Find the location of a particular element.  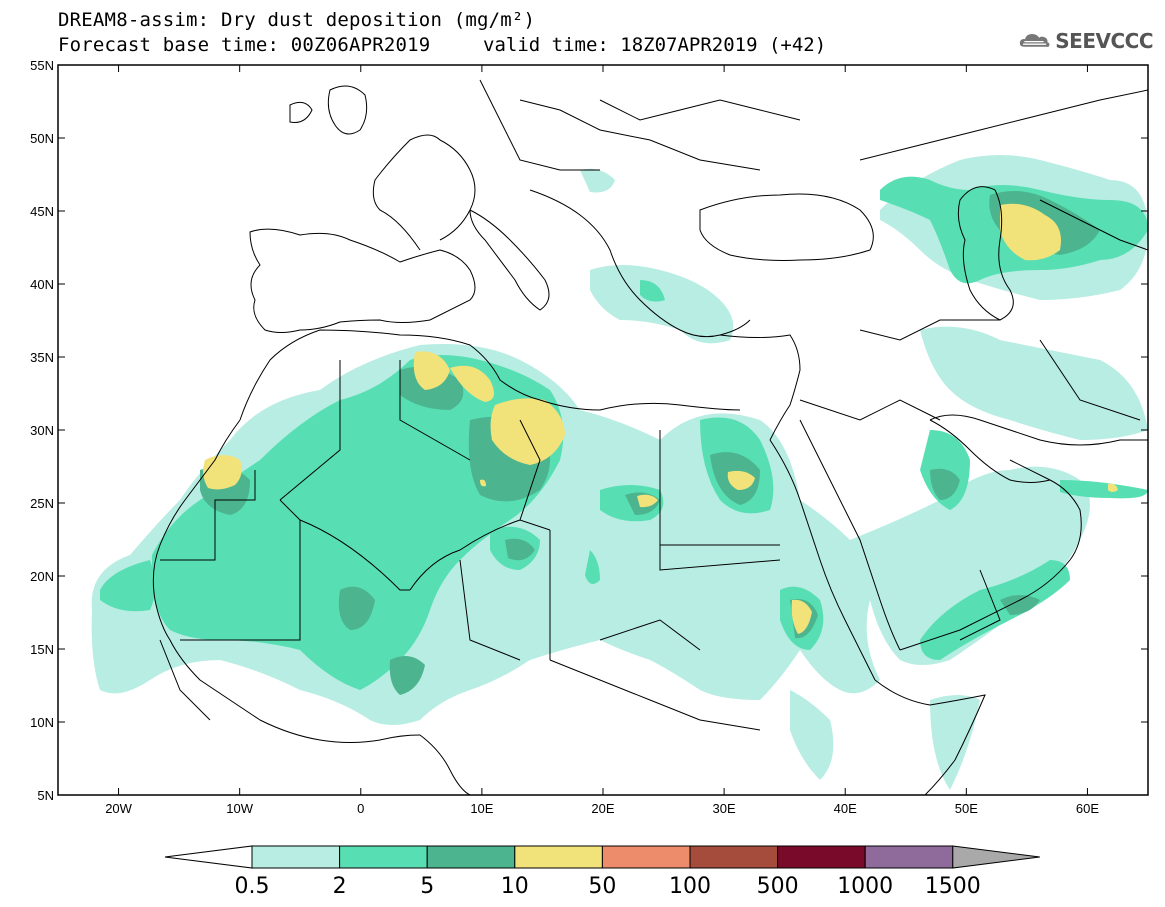

forecast-base-time: Forecast base time: 00Z06APR2019 is located at coordinates (244, 45).